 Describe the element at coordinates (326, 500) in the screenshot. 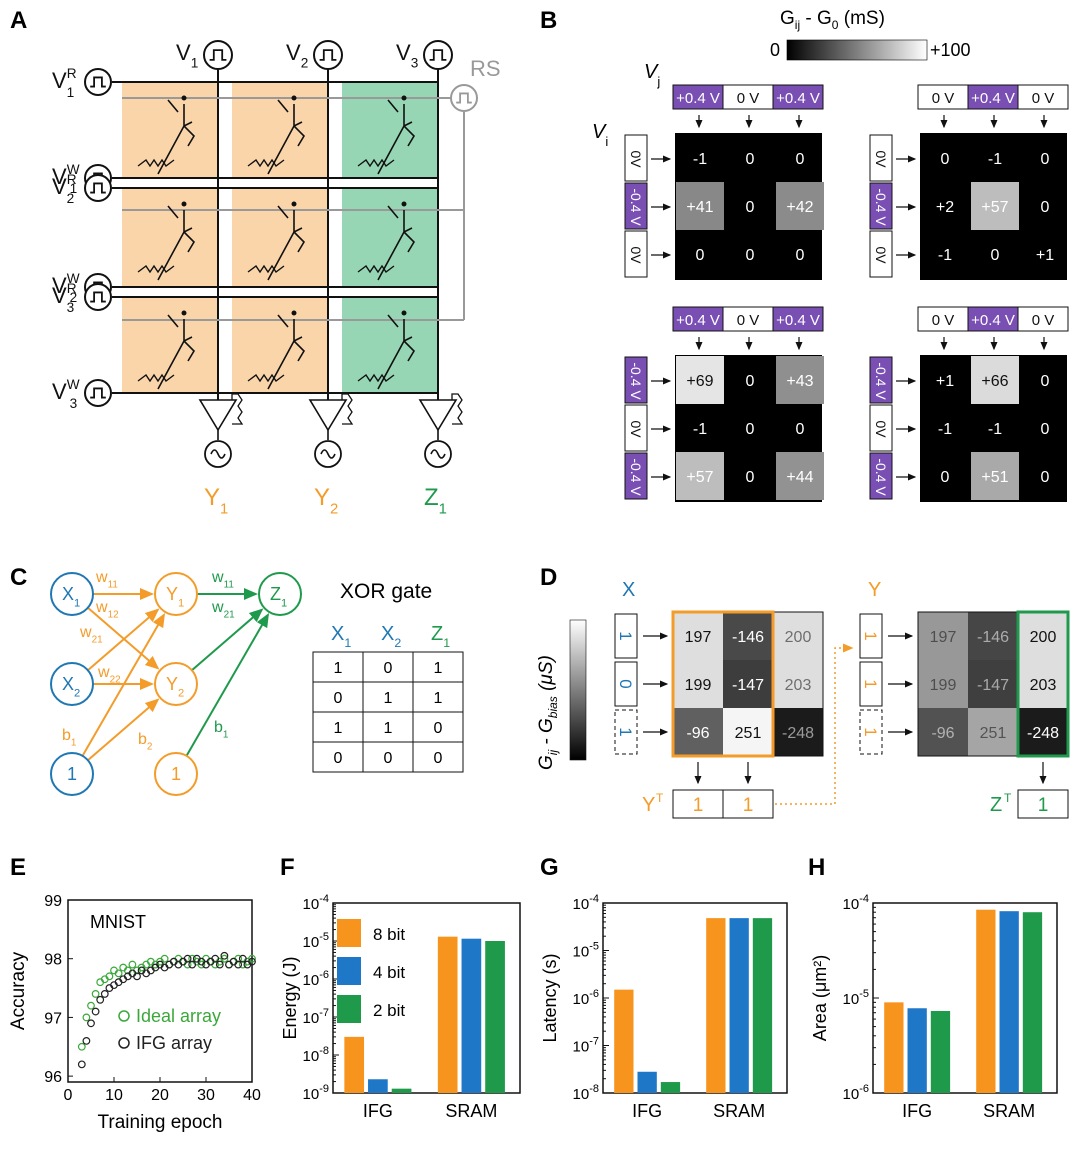

I see `output-label: Y2` at that location.